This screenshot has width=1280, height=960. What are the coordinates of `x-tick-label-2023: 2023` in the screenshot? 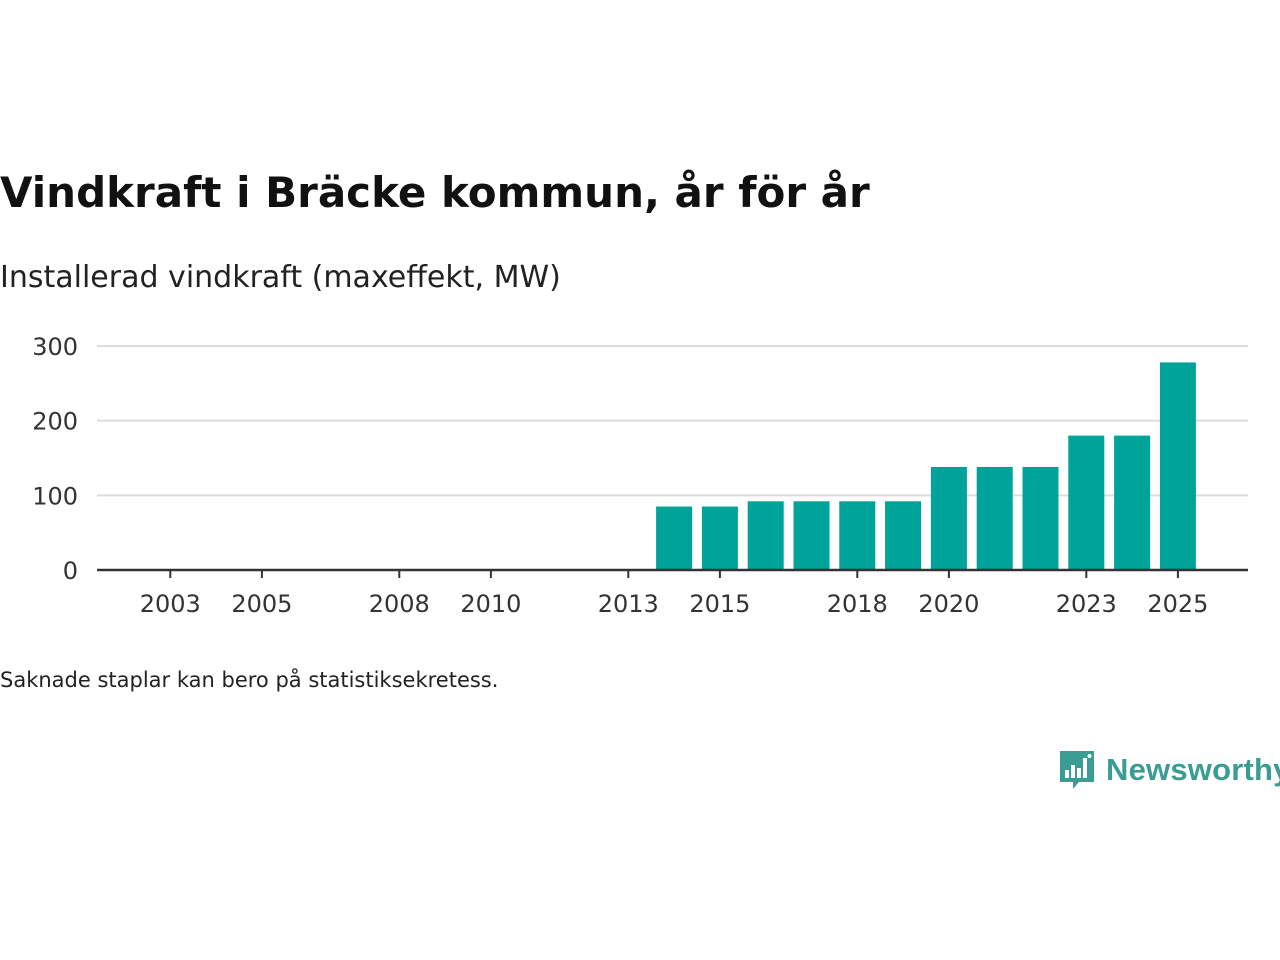 It's located at (1086, 604).